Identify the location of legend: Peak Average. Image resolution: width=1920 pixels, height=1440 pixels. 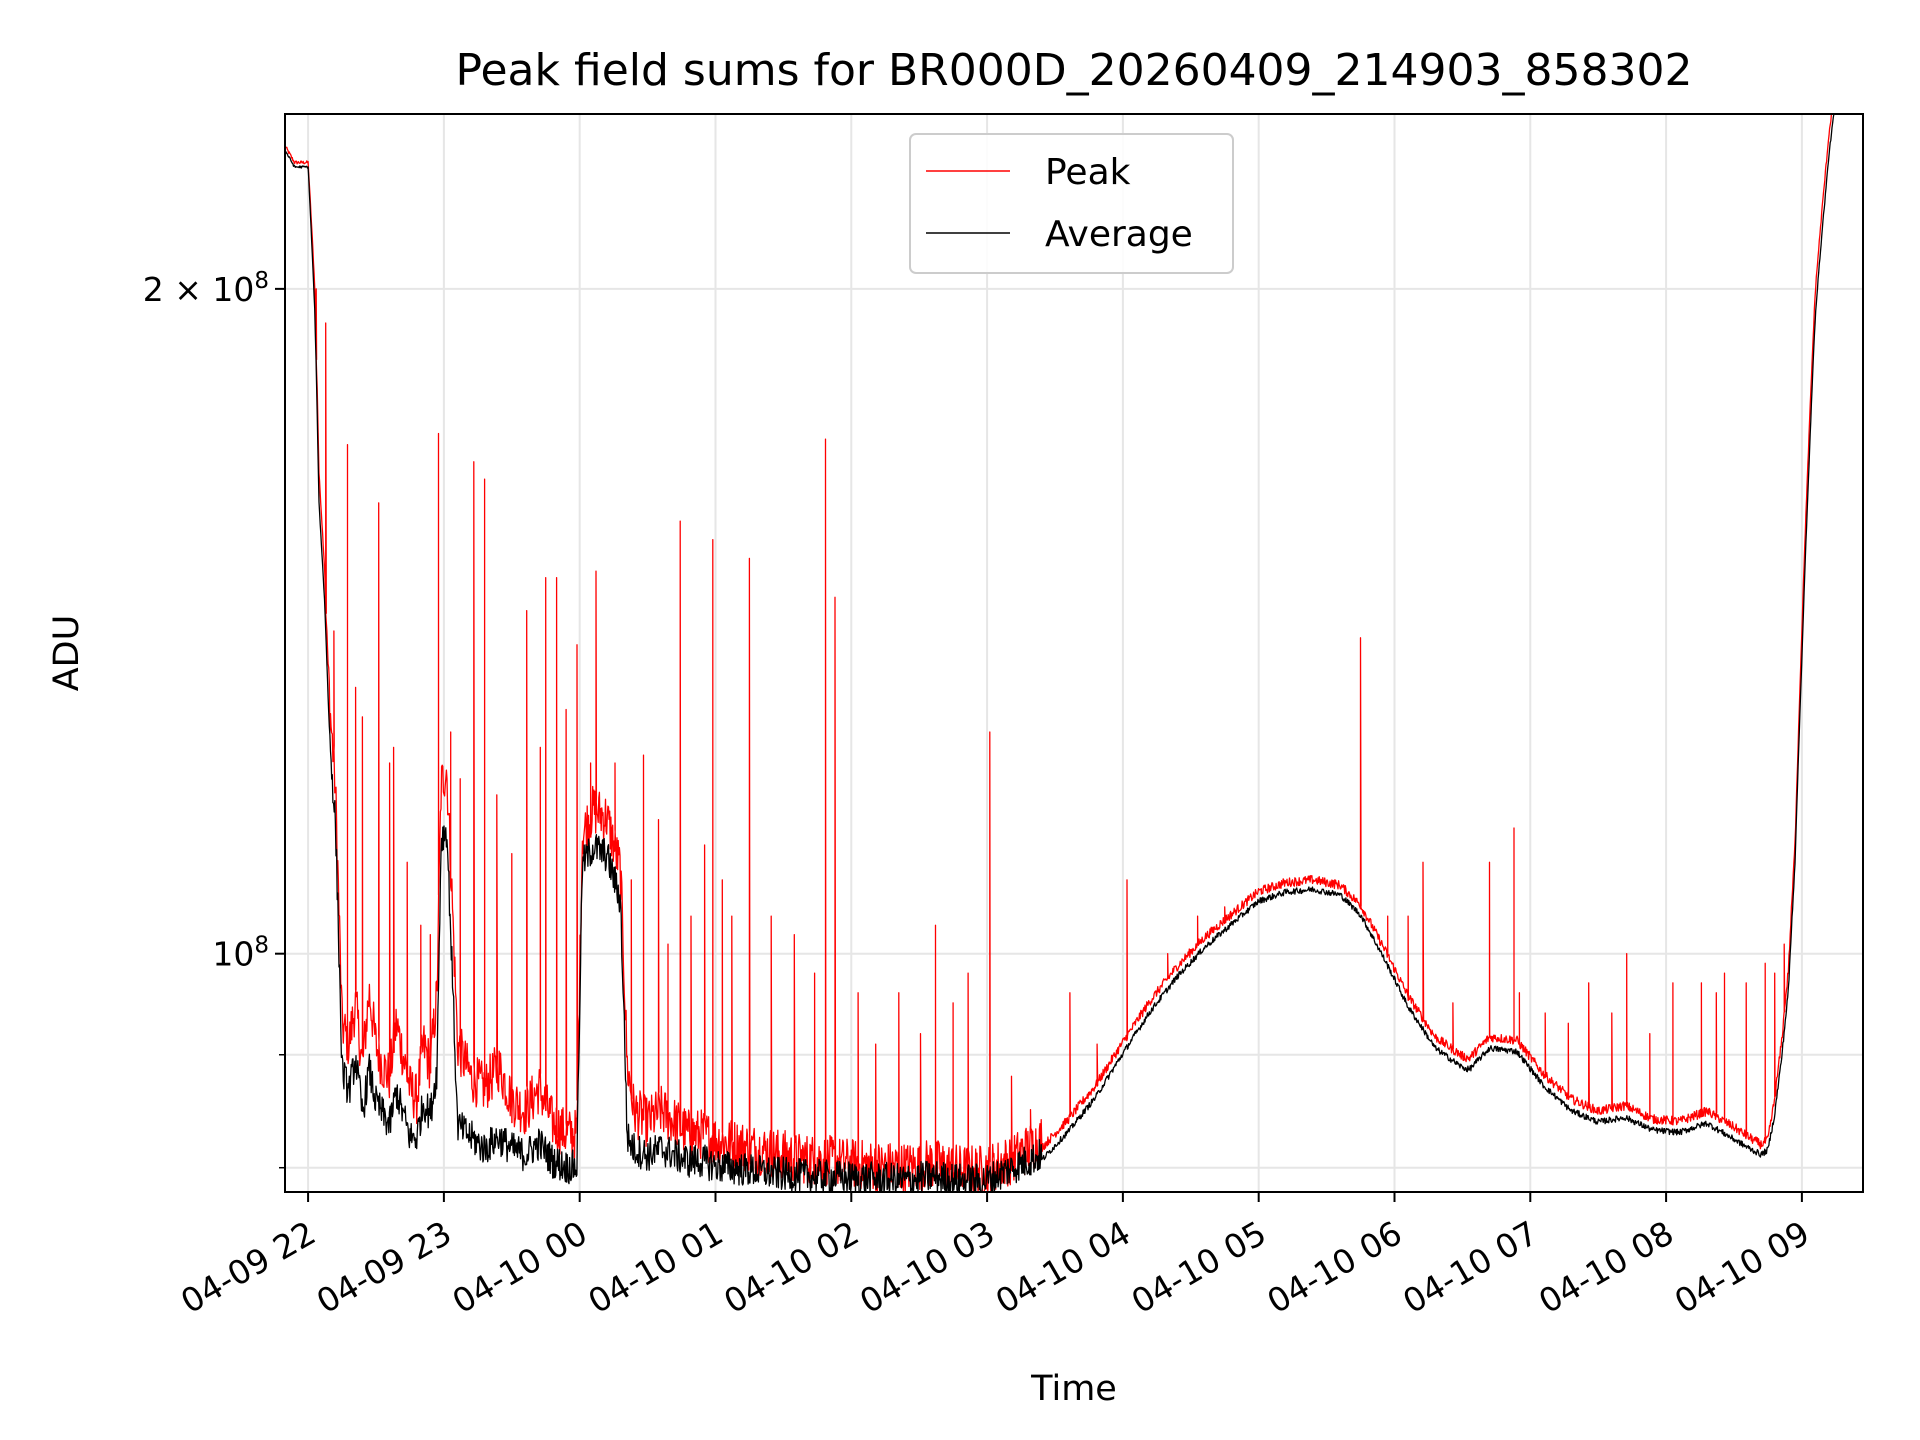
(1071, 203).